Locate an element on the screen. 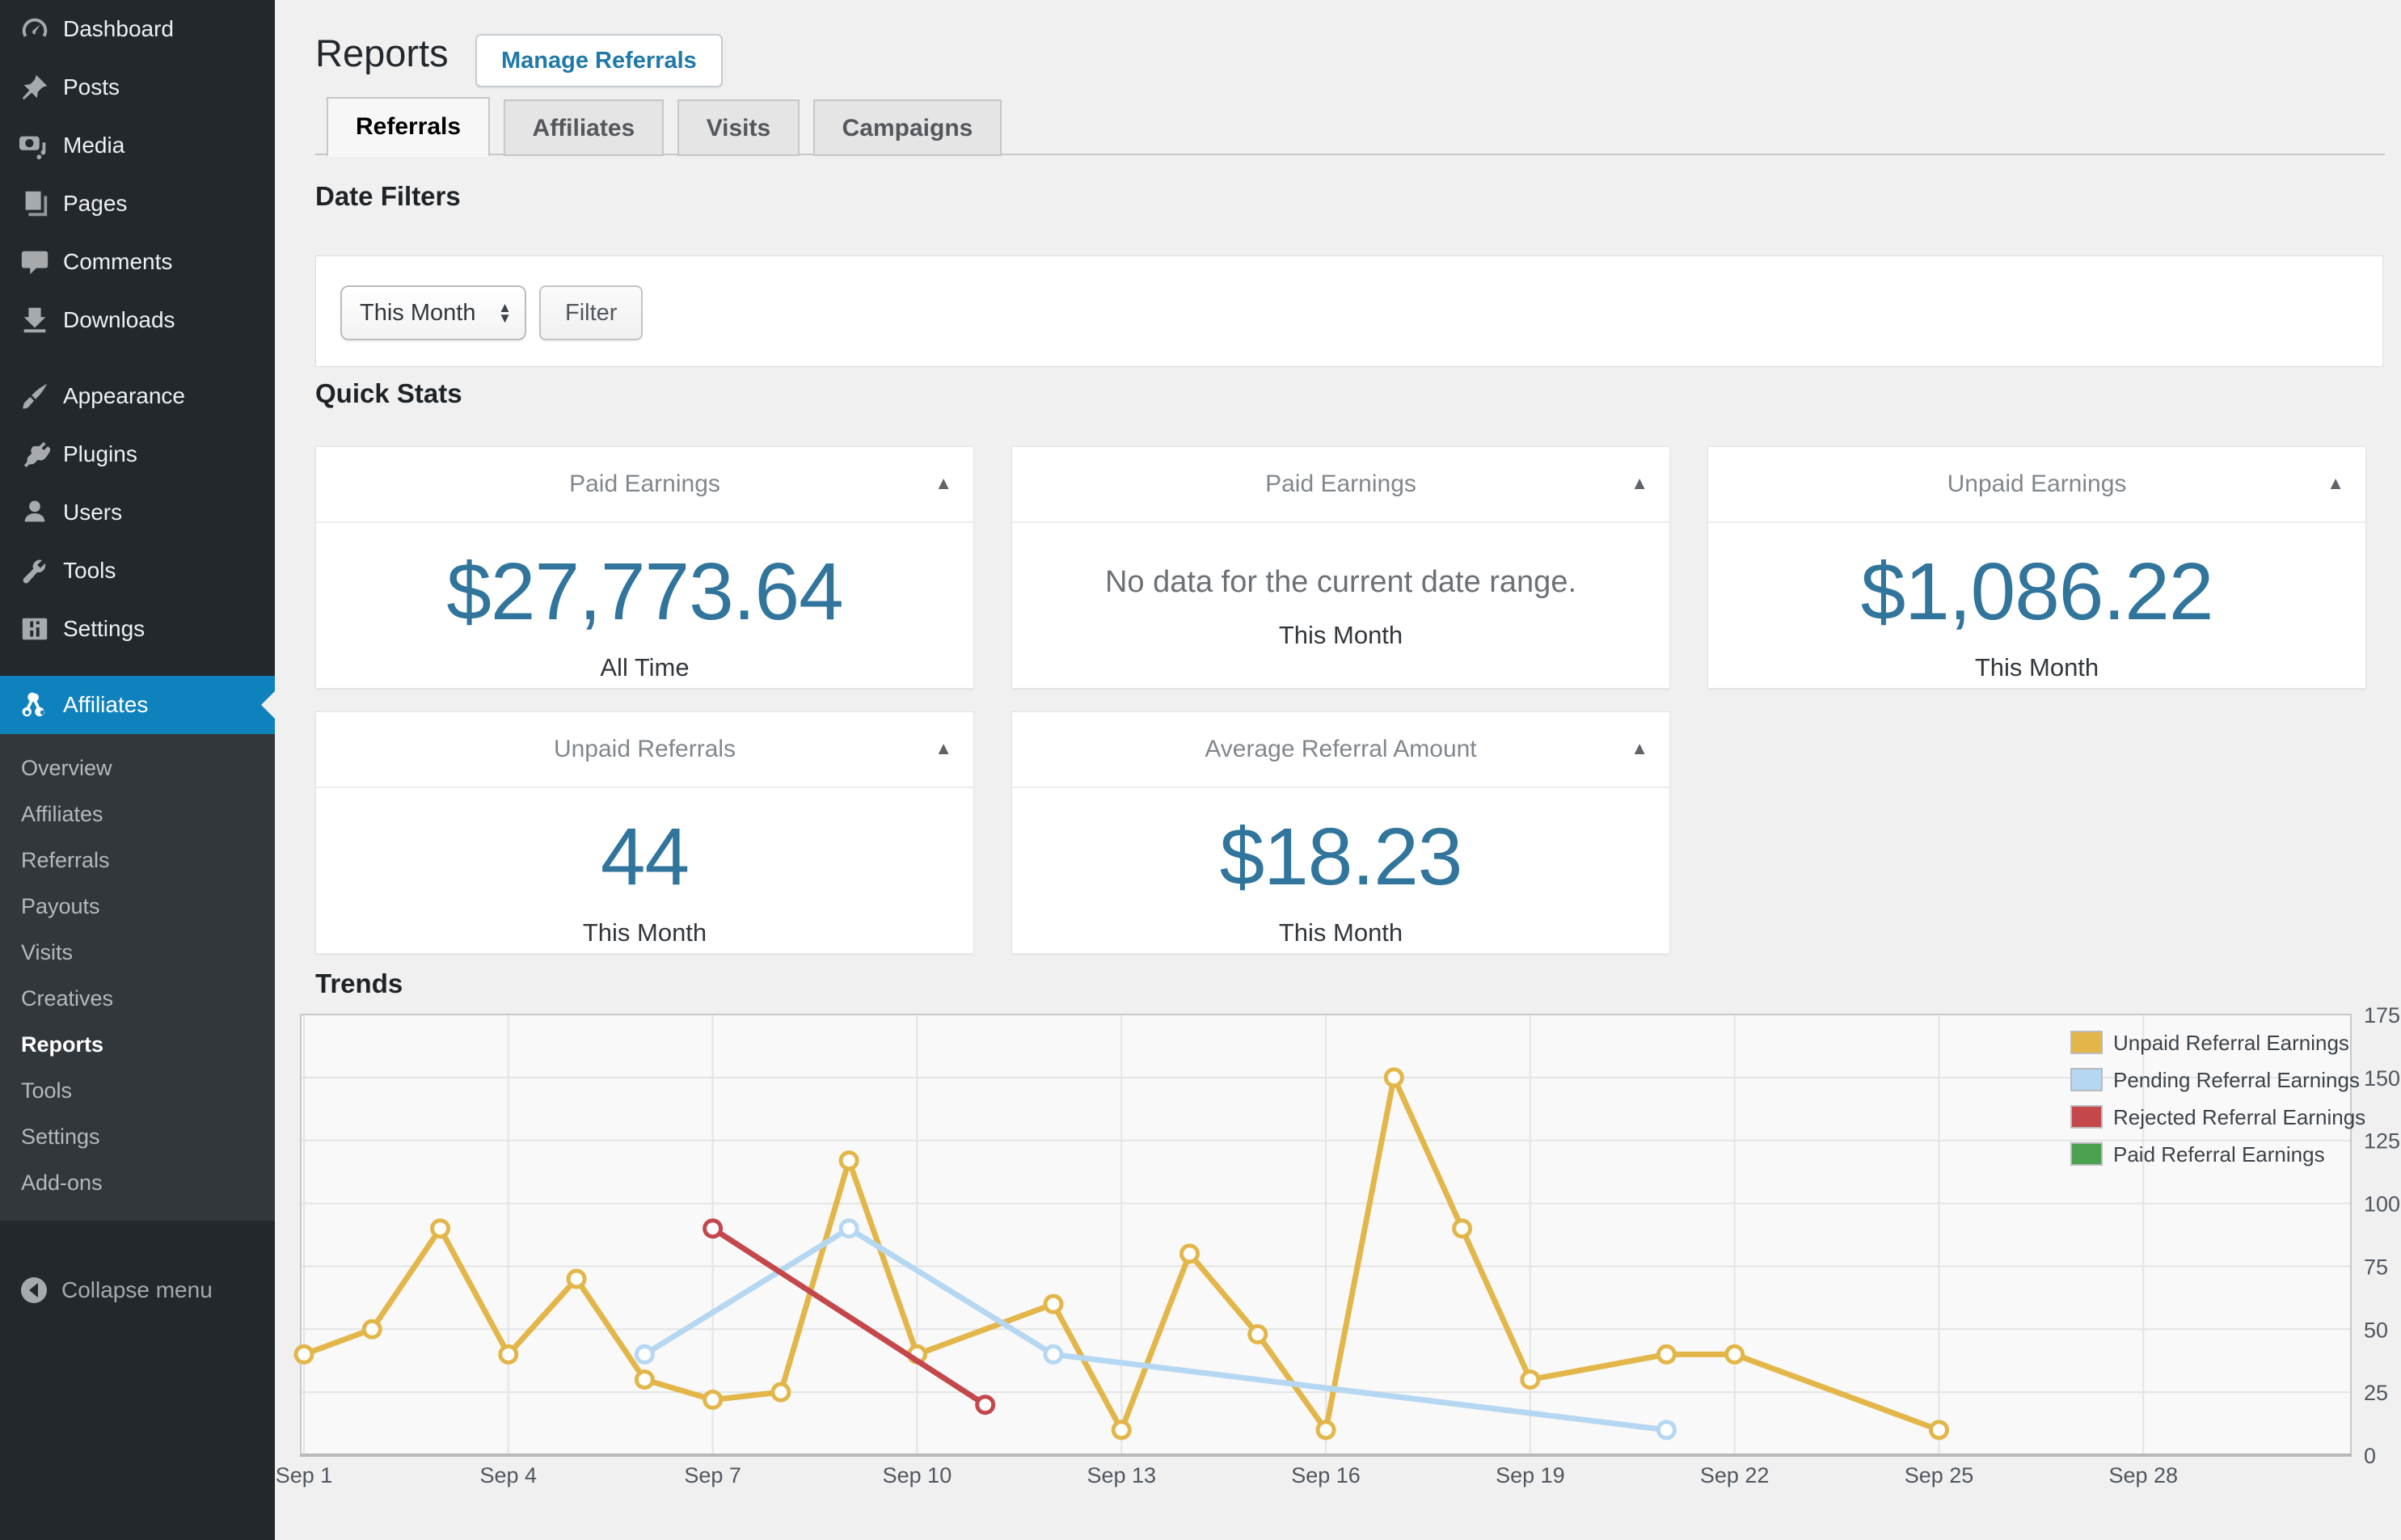  submenu-item-payouts: Payouts is located at coordinates (60, 906).